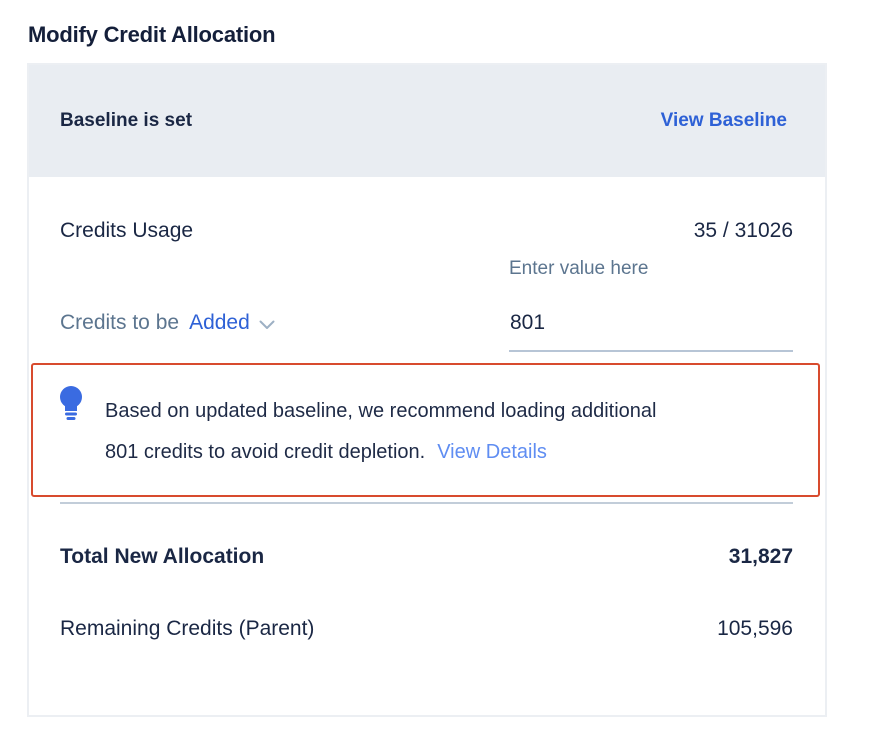 The image size is (884, 738). Describe the element at coordinates (126, 120) in the screenshot. I see `baseline-status-text: Baseline is set` at that location.